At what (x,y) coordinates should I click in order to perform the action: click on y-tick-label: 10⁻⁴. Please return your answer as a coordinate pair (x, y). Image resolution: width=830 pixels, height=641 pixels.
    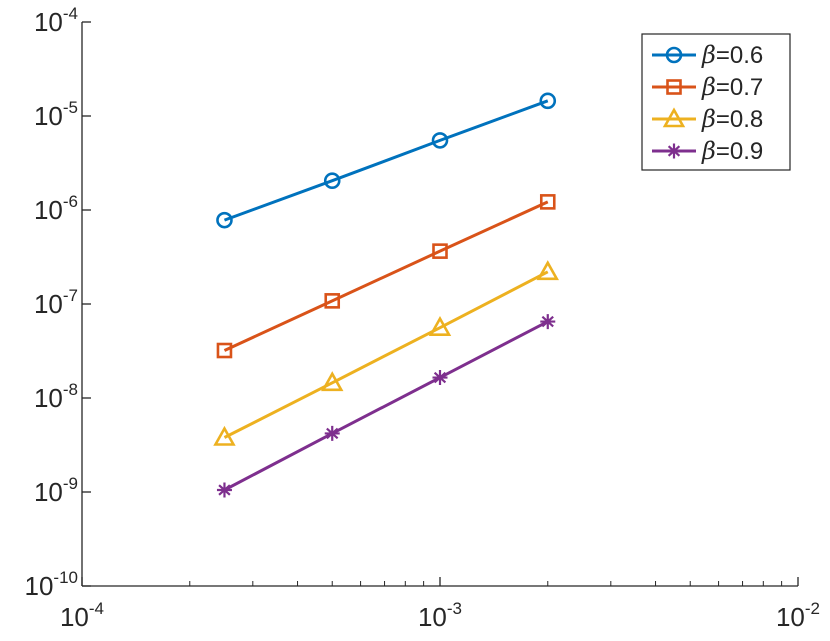
    Looking at the image, I should click on (56, 20).